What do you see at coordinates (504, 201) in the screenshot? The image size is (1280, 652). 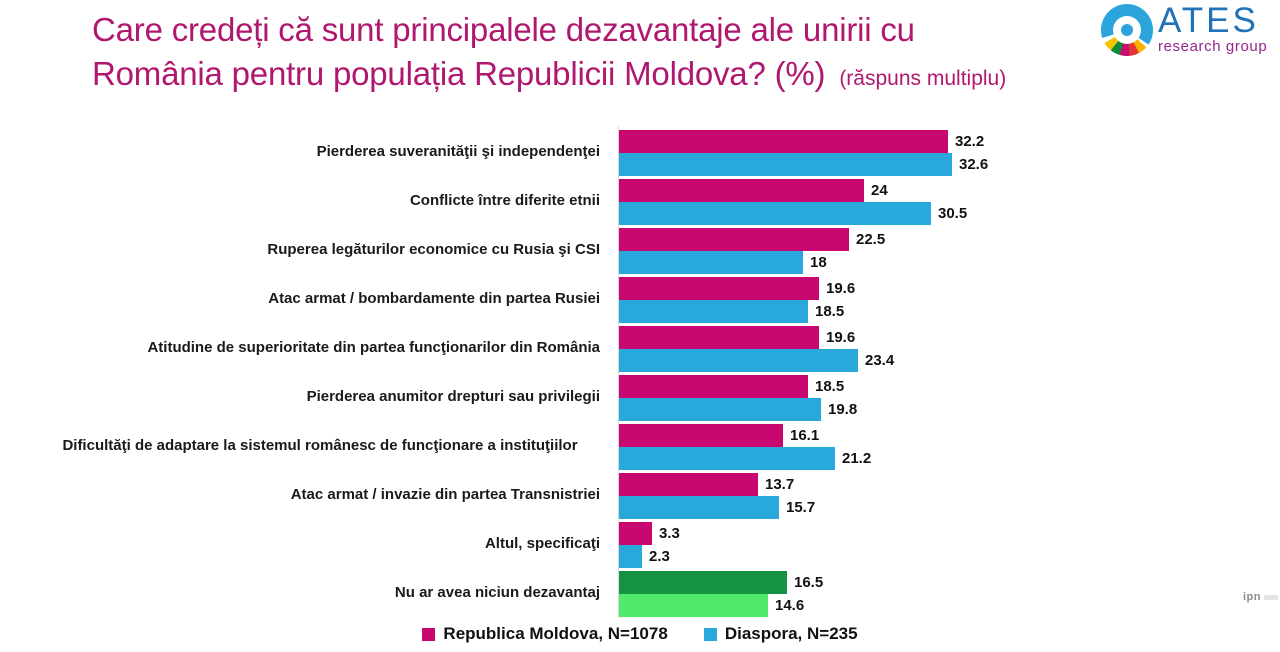 I see `category-label: Conflicte între diferite etnii` at bounding box center [504, 201].